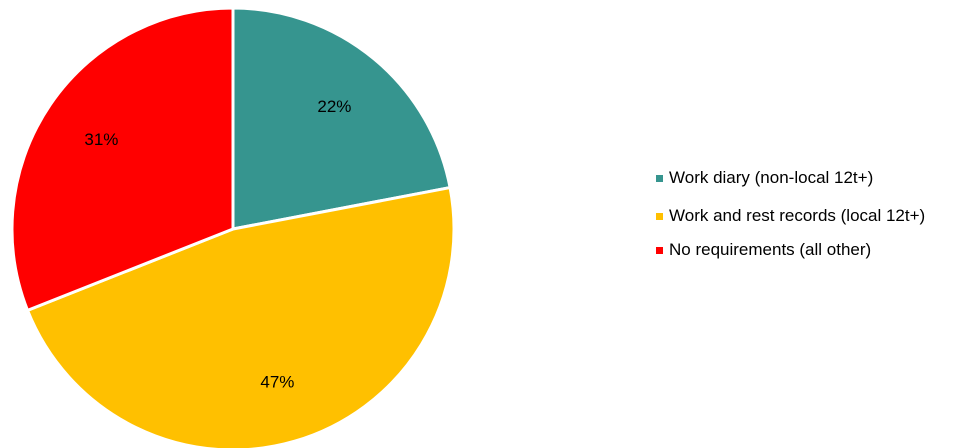  I want to click on pie-label-work-diary: 22%, so click(334, 106).